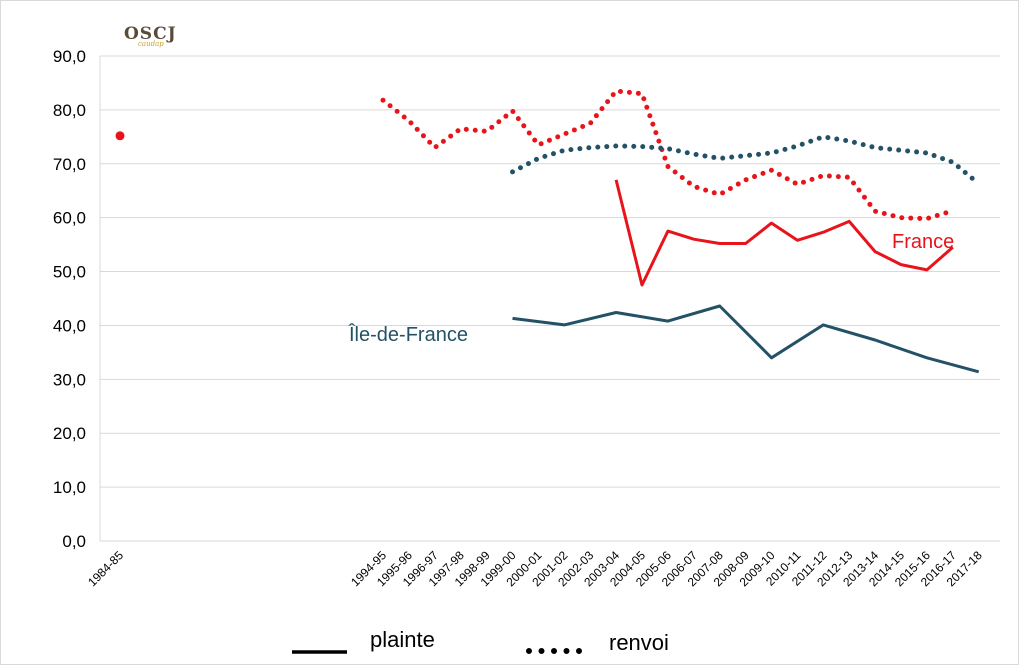 Image resolution: width=1019 pixels, height=665 pixels. Describe the element at coordinates (69, 325) in the screenshot. I see `y-tick-label: 40,0` at that location.